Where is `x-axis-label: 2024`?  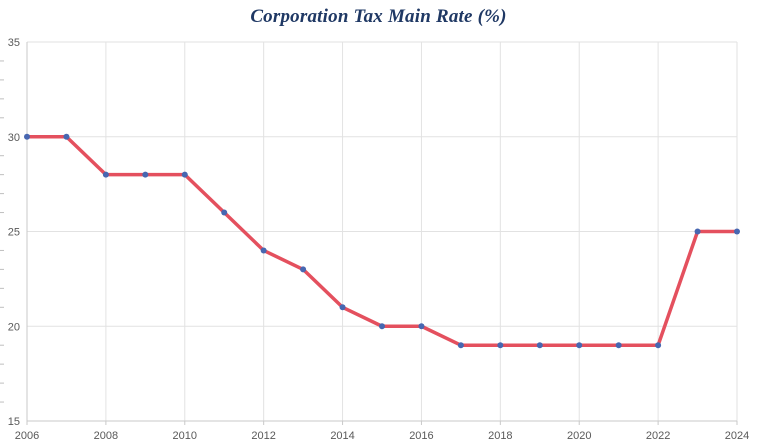
x-axis-label: 2024 is located at coordinates (737, 436).